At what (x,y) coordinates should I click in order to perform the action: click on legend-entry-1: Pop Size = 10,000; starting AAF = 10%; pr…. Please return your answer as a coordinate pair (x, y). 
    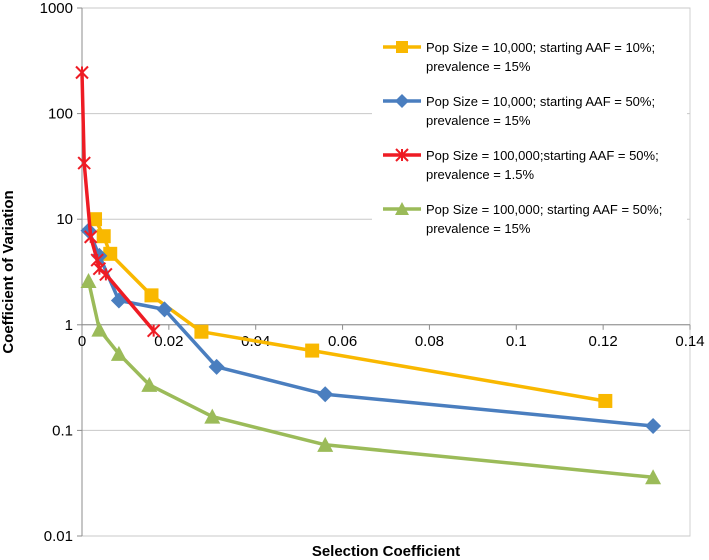
    Looking at the image, I should click on (519, 57).